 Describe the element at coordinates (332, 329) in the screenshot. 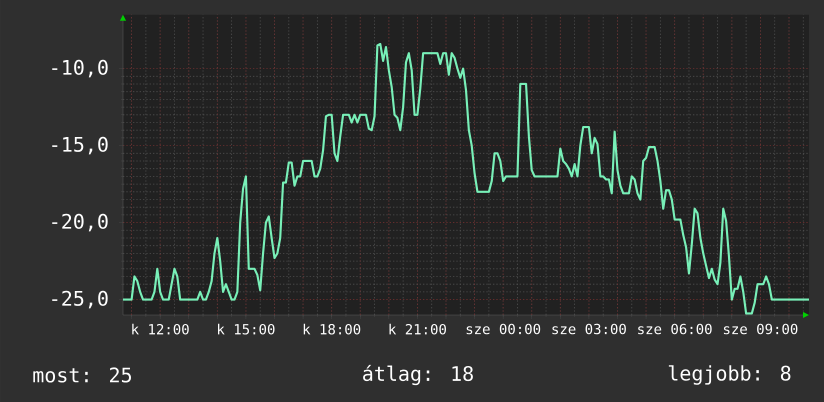

I see `x-tick-label: k 18:00` at that location.